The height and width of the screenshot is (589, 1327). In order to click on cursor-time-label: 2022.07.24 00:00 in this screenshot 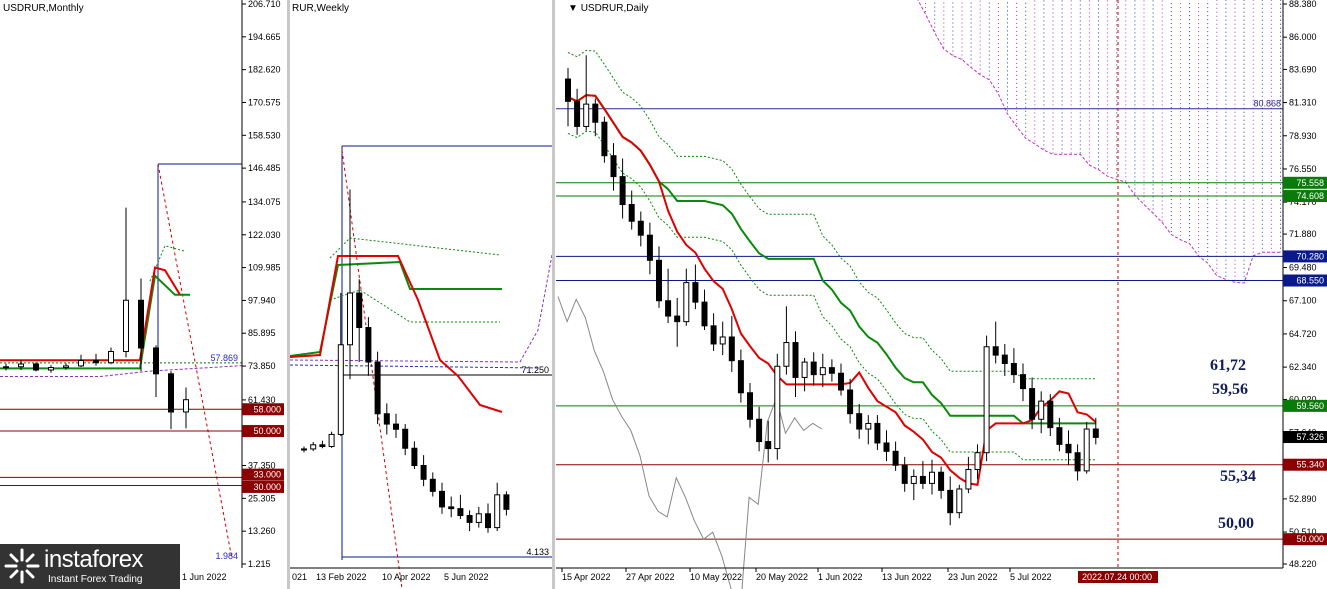, I will do `click(1117, 577)`.